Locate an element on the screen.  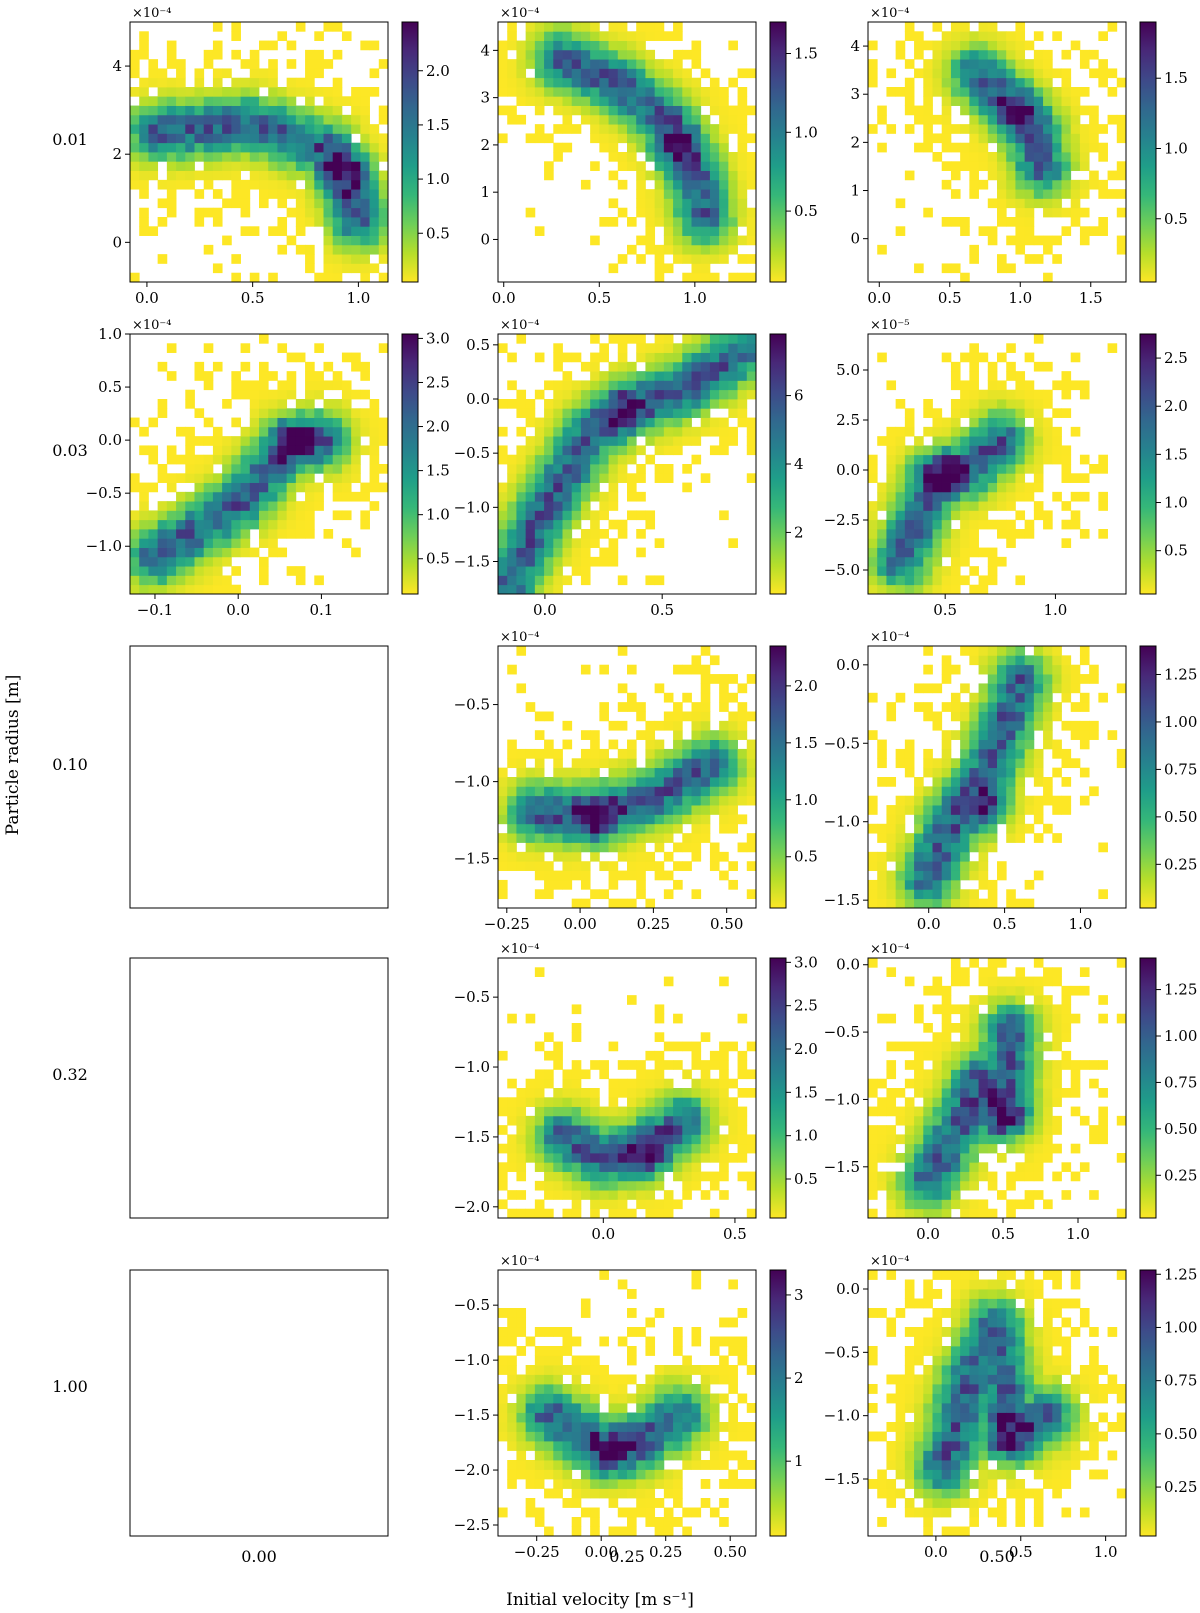
empty-axes-frame is located at coordinates (259, 777).